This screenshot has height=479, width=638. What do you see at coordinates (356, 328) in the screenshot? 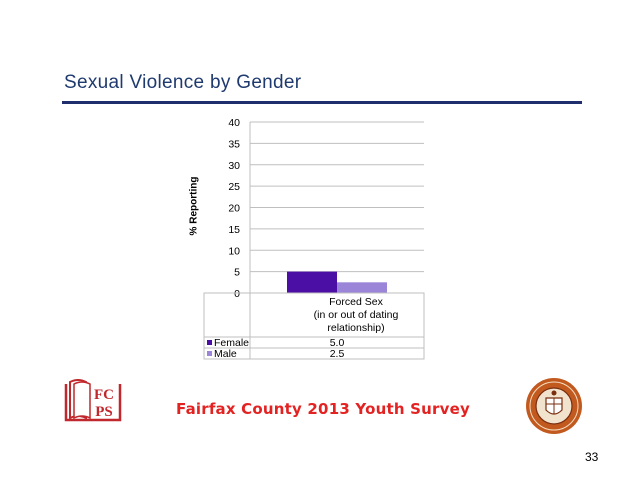
I see `category-label-line-3: relationship)` at bounding box center [356, 328].